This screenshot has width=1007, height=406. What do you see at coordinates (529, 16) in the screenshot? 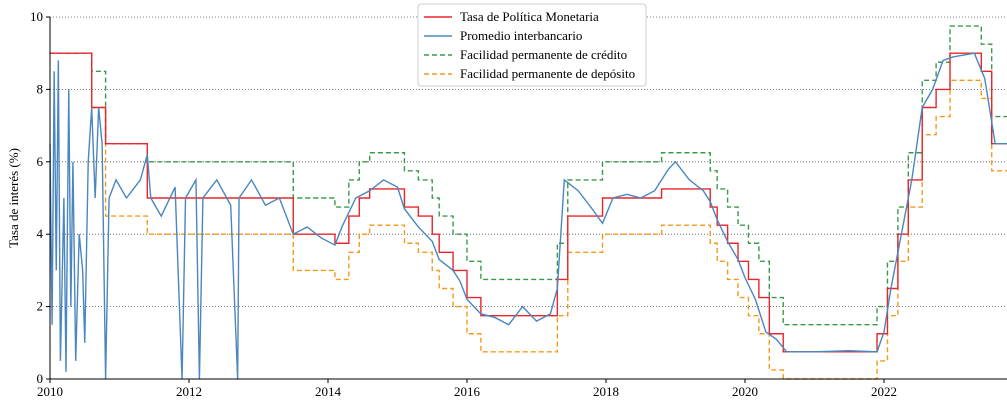
I see `legend-label: Tasa de Política Monetaria` at bounding box center [529, 16].